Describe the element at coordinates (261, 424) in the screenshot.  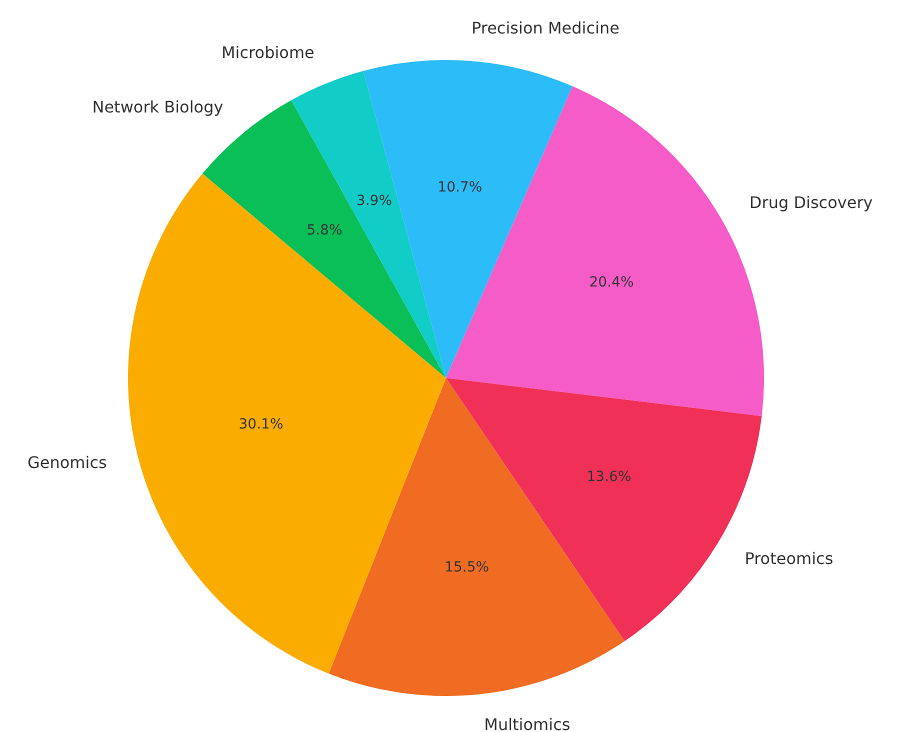
I see `data-label: 30.1%` at that location.